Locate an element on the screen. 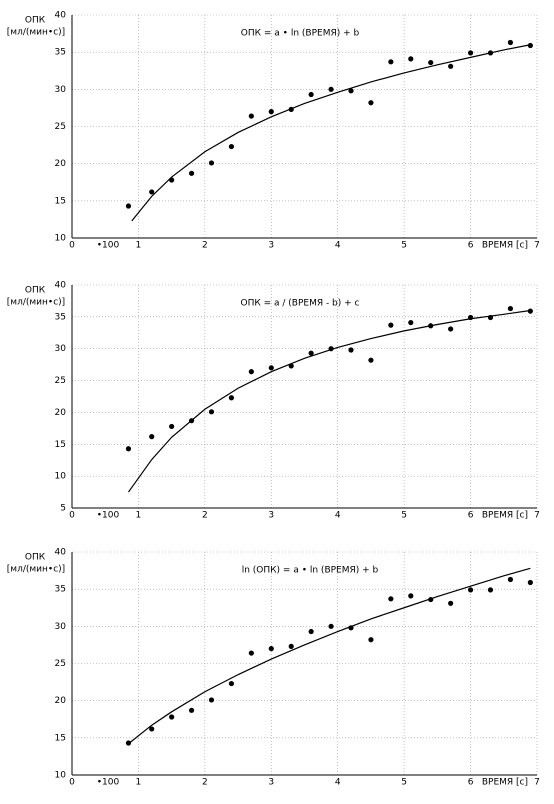 The image size is (554, 804). y-tick-label: 5 is located at coordinates (63, 509).